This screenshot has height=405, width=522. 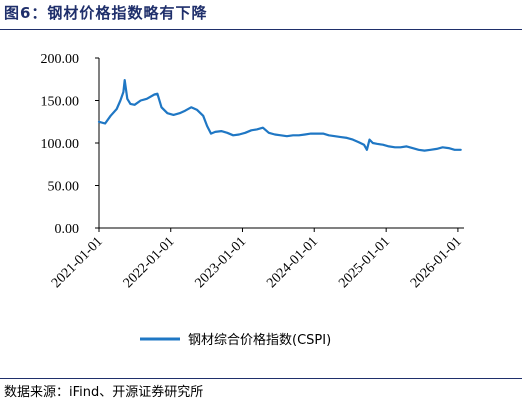 What do you see at coordinates (60, 144) in the screenshot?
I see `y-tick-label: 100.00` at bounding box center [60, 144].